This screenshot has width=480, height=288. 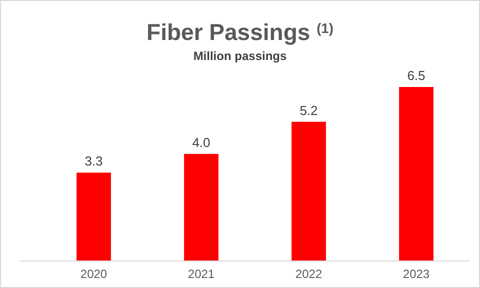 I want to click on data-label: 4.0, so click(x=201, y=142).